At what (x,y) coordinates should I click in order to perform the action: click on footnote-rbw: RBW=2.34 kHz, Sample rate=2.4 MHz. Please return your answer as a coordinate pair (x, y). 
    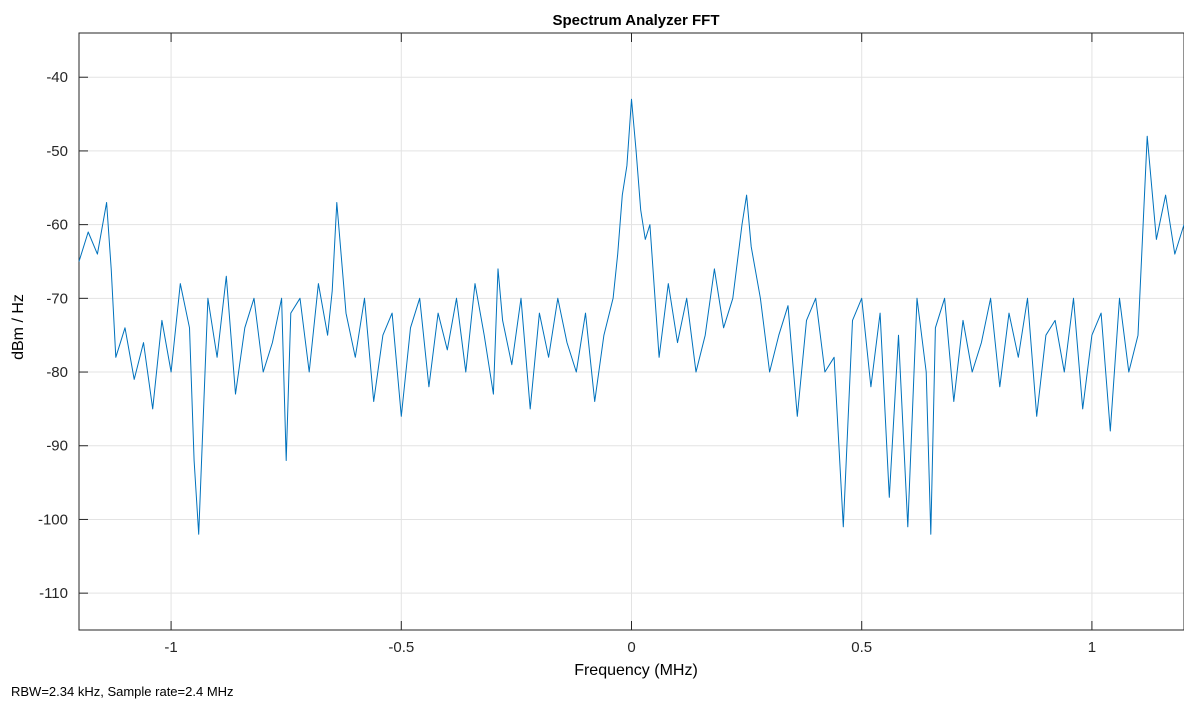
    Looking at the image, I should click on (122, 691).